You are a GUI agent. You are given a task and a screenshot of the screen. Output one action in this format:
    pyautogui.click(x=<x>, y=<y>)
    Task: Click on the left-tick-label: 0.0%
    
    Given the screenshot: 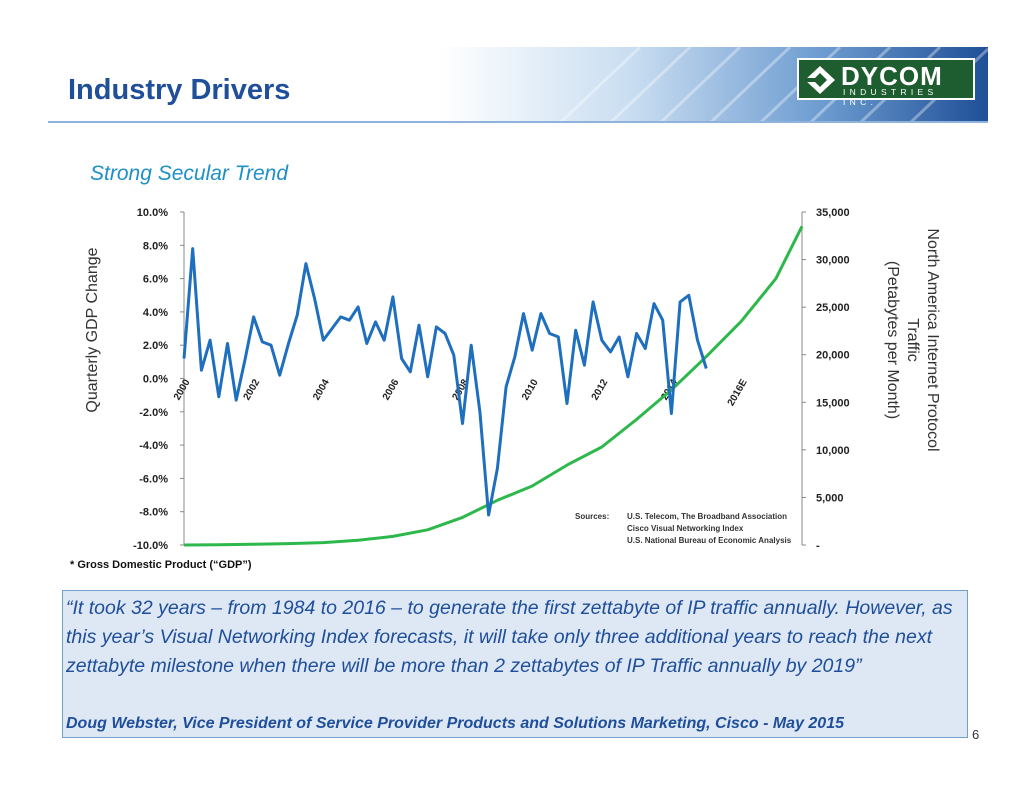 What is the action you would take?
    pyautogui.click(x=155, y=380)
    